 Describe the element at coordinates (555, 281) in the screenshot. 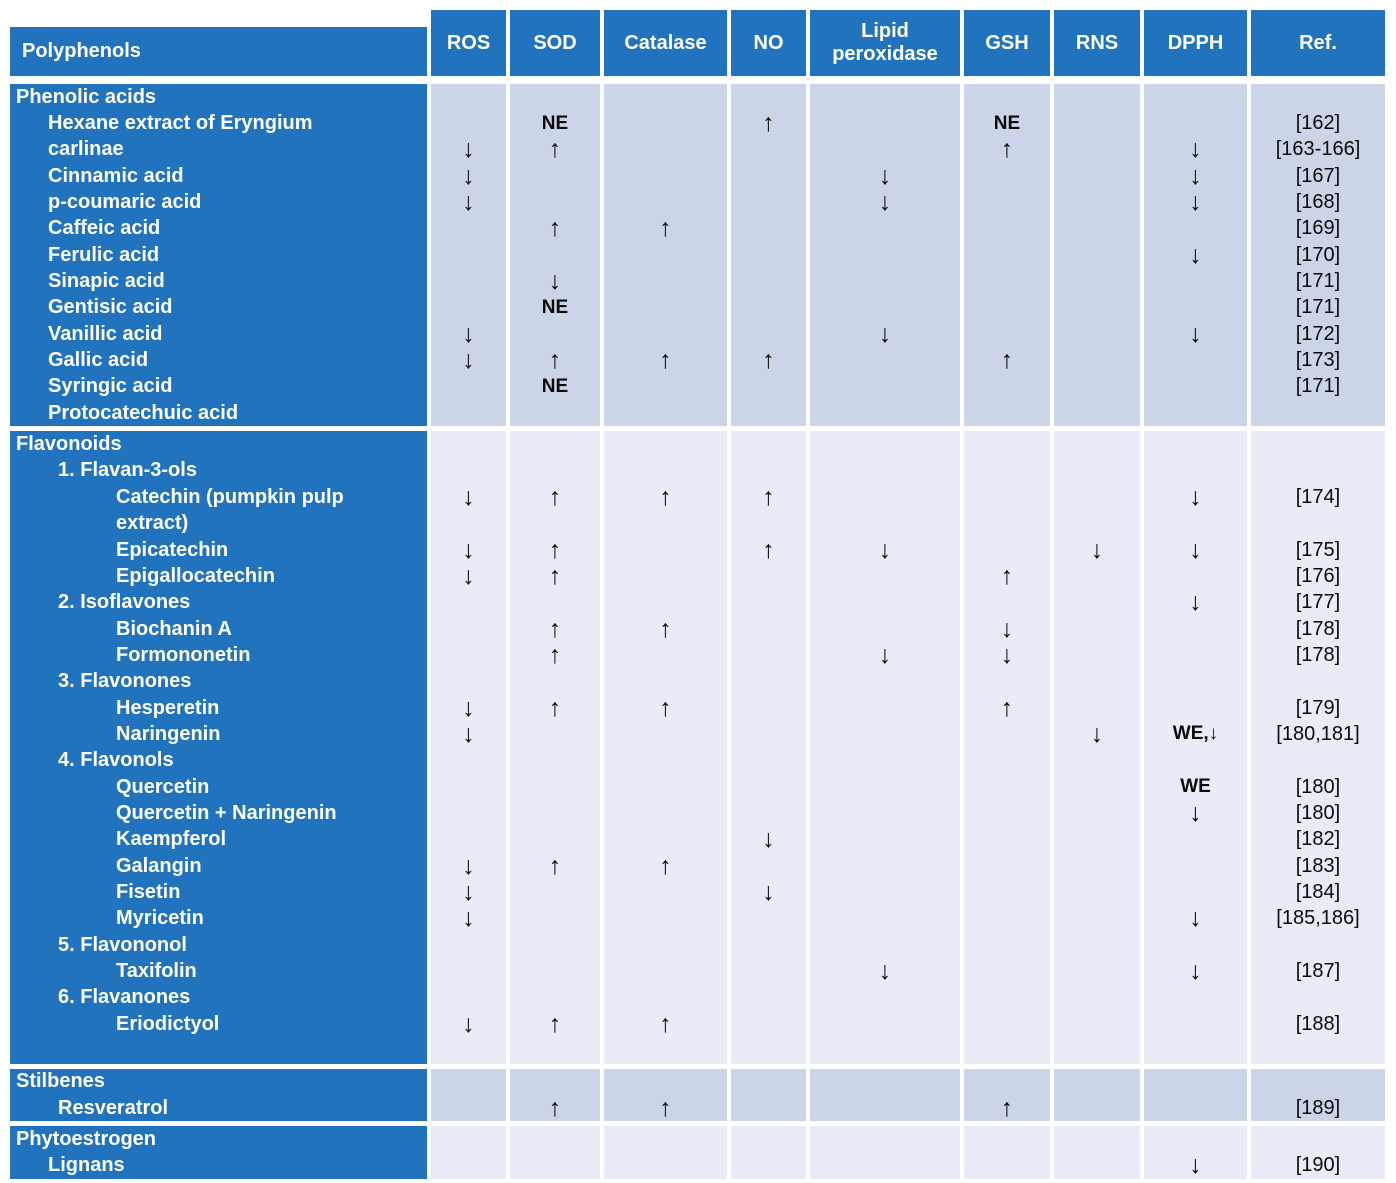

I see `cell-sod: ↓` at that location.